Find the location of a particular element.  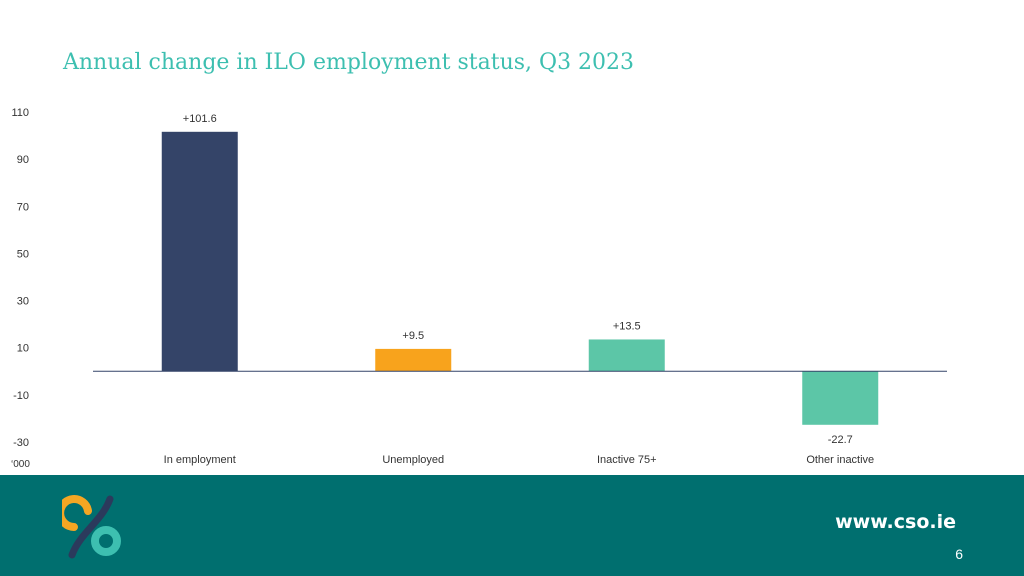

data-label: +101.6 is located at coordinates (200, 119).